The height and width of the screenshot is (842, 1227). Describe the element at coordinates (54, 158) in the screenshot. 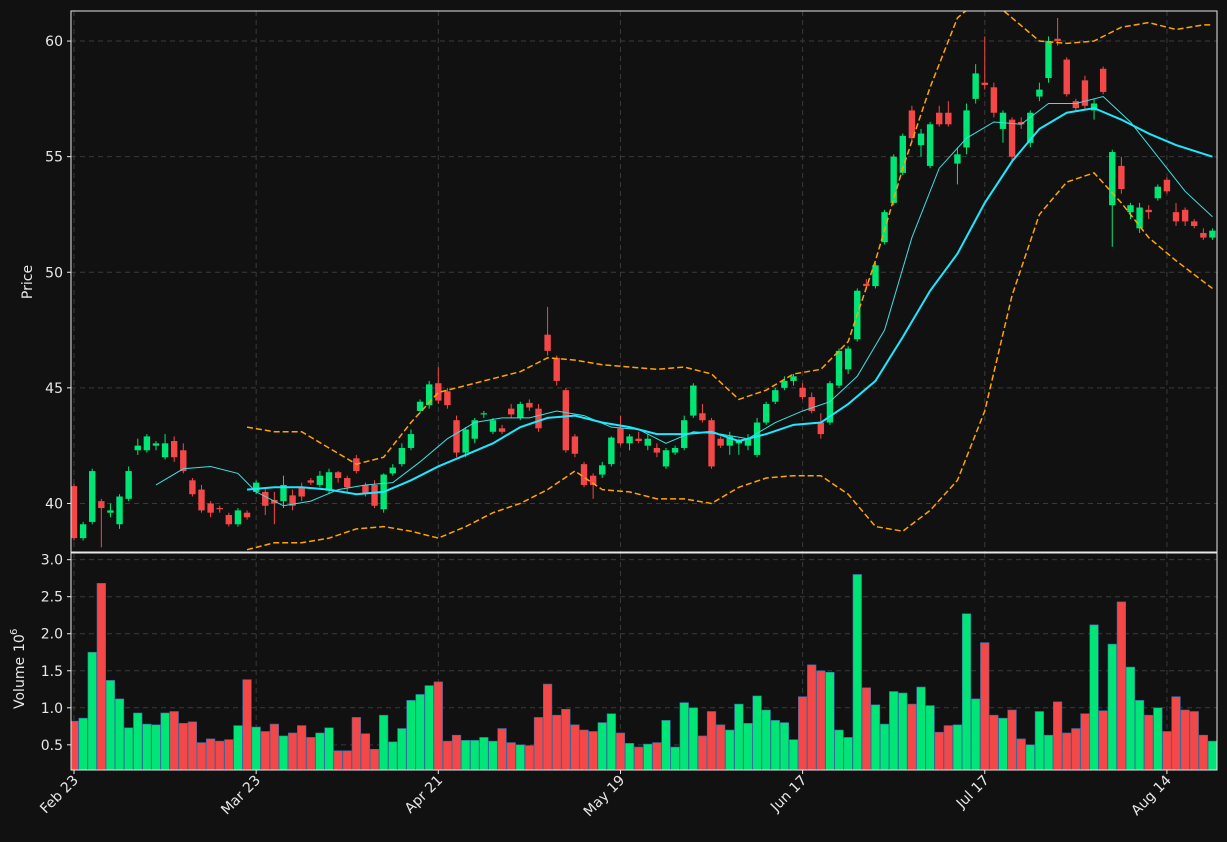

I see `y-tick-label: 55` at that location.